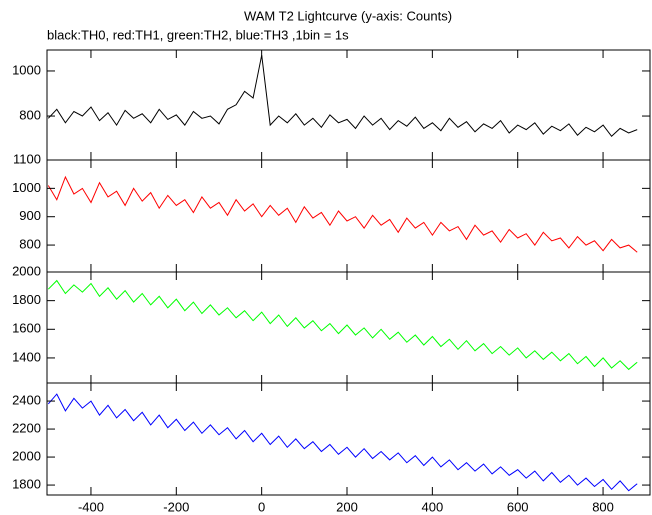 This screenshot has height=515, width=652. I want to click on y-tick-label: 1400, so click(26, 356).